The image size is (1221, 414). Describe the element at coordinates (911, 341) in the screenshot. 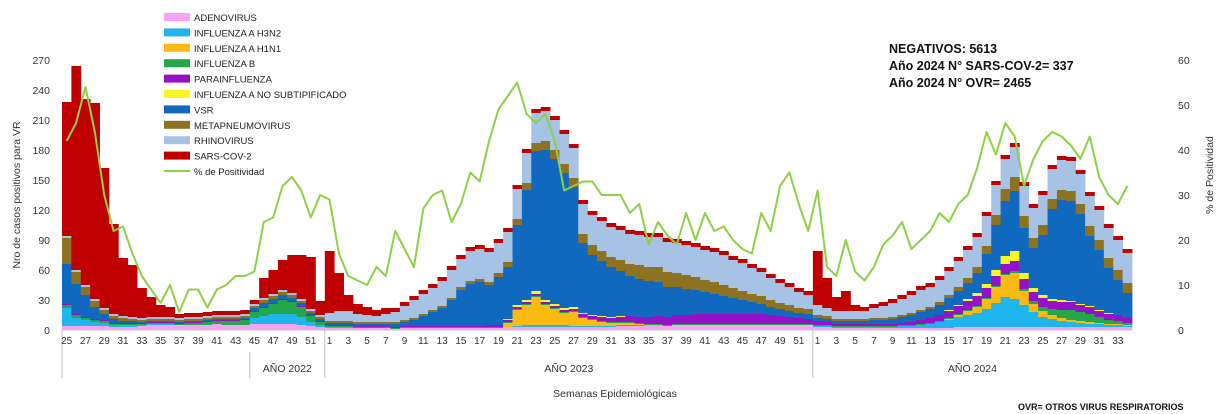

I see `x-tick-label: 11` at that location.